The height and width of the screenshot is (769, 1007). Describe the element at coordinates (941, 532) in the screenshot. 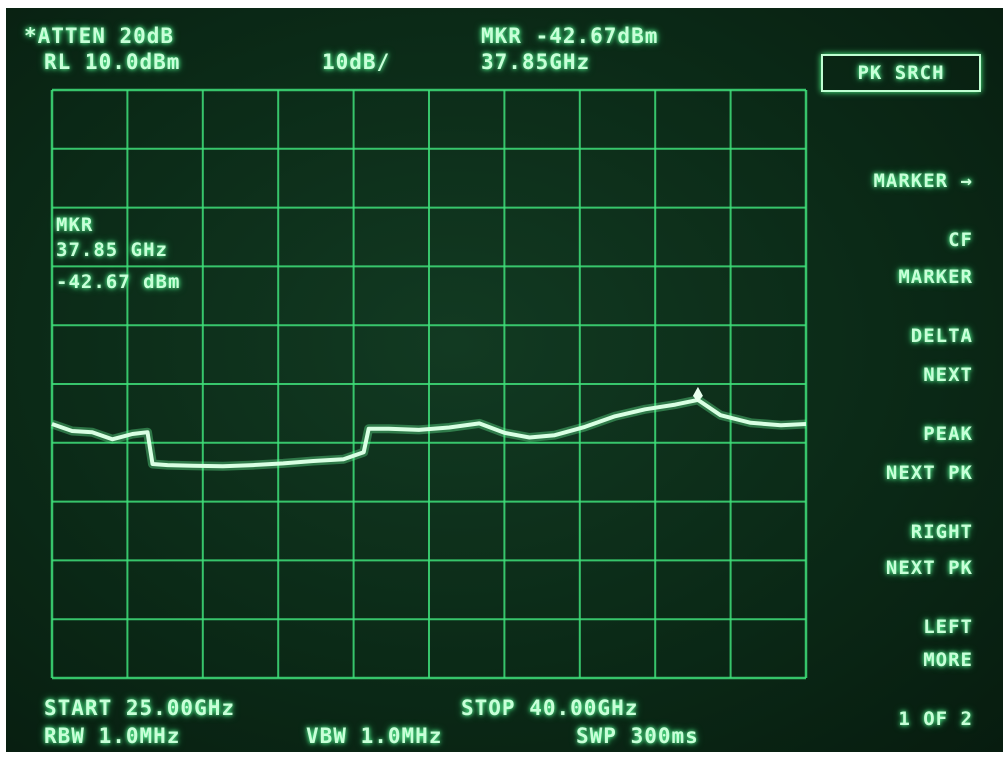

I see `softkey-label-line2: RIGHT` at that location.